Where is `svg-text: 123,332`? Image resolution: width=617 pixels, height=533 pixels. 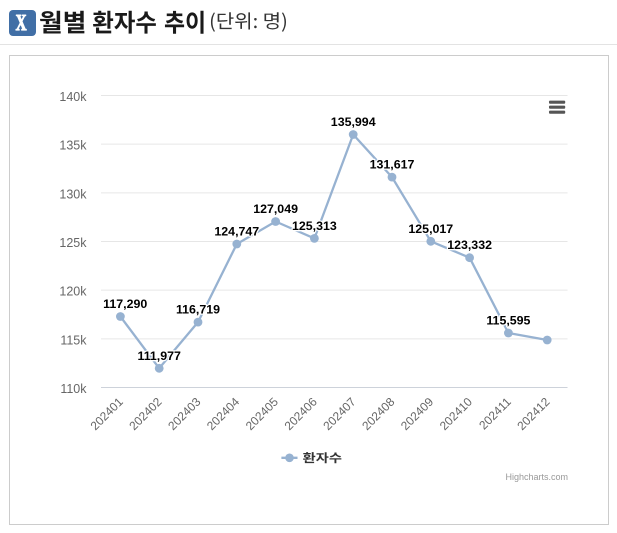
svg-text: 123,332 is located at coordinates (469, 245).